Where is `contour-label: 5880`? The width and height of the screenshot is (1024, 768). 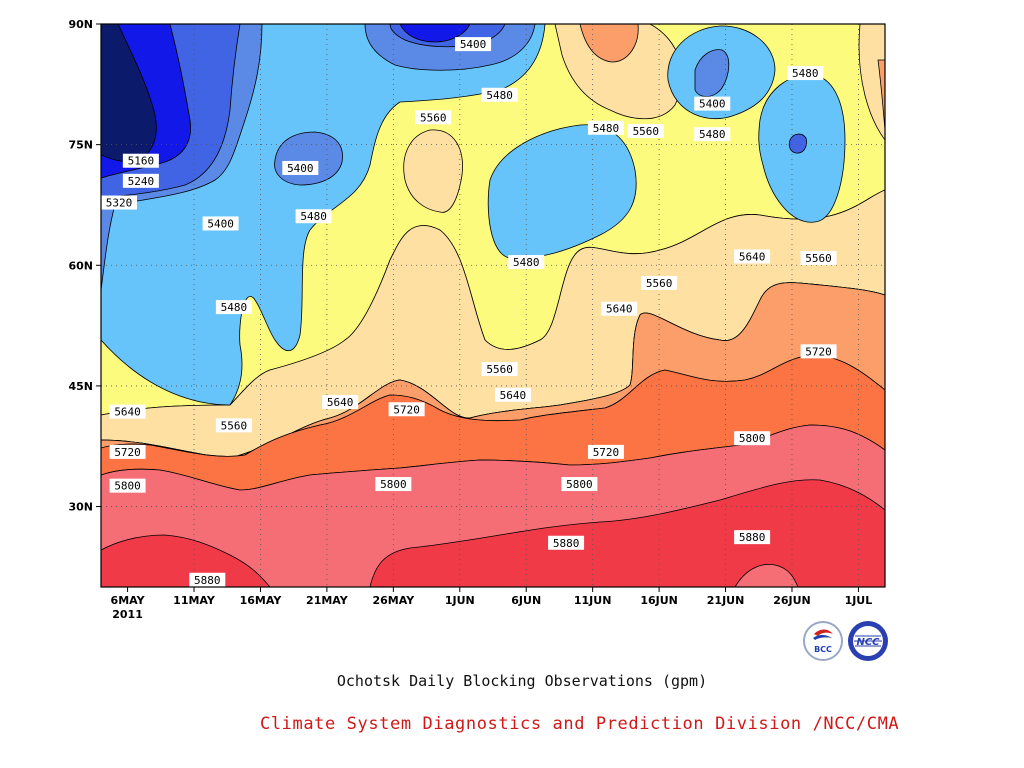 contour-label: 5880 is located at coordinates (207, 579).